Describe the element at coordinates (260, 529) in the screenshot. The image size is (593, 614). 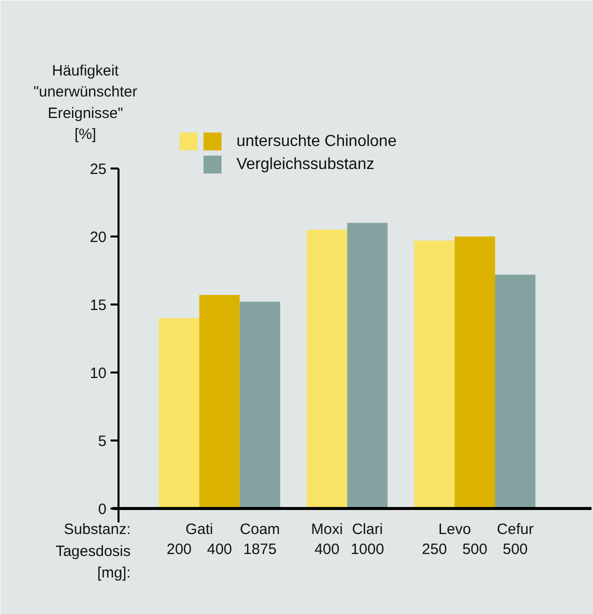
I see `text: Coam` at that location.